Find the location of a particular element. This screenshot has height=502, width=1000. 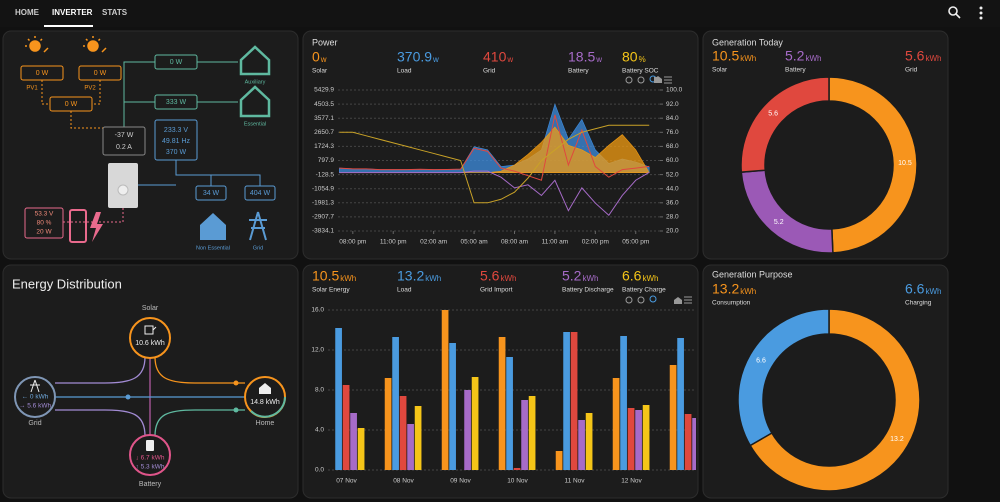

x-tick-label: 02:00 am is located at coordinates (433, 242).